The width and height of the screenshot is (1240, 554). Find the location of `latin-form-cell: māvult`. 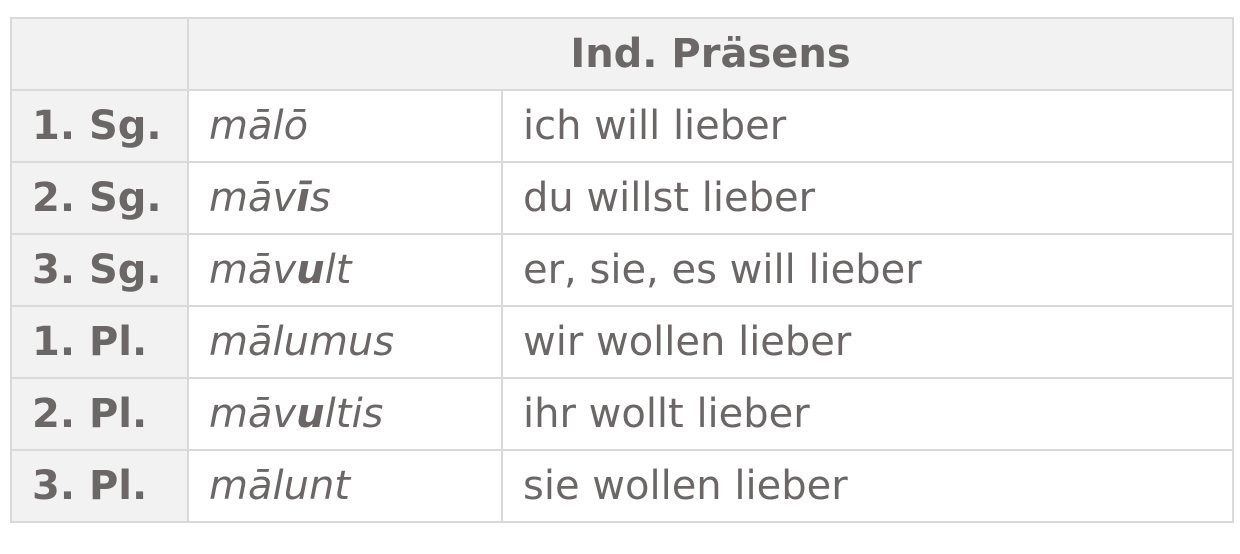

latin-form-cell: māvult is located at coordinates (345, 270).